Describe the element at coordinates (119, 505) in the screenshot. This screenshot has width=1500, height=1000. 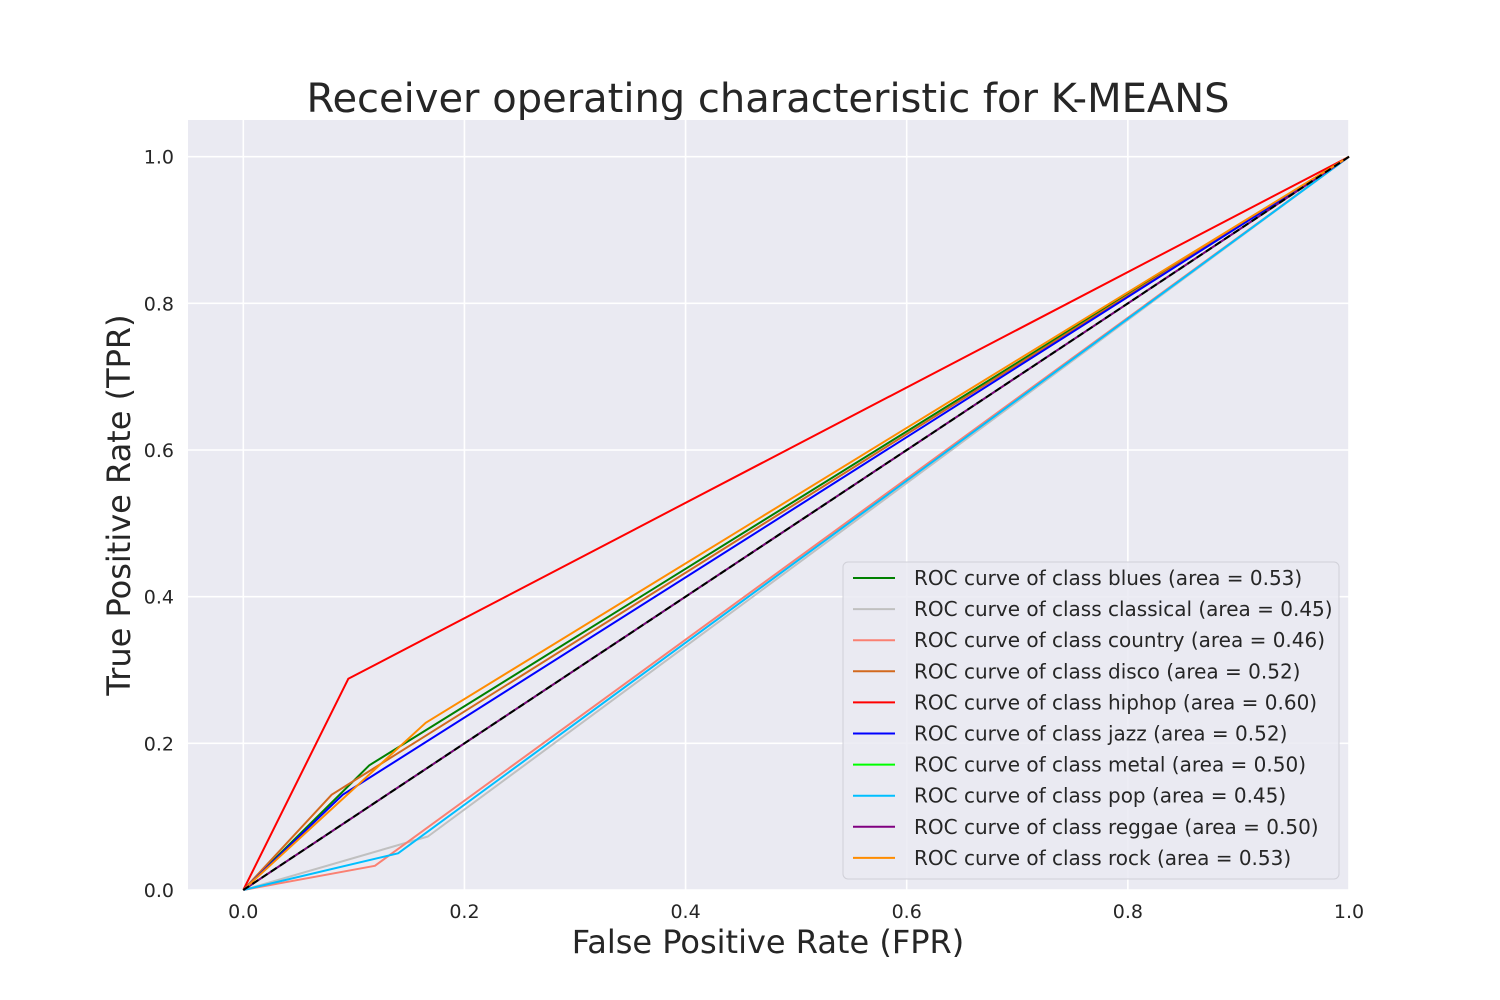
I see `y-axis-label: True Positive Rate (TPR)` at that location.